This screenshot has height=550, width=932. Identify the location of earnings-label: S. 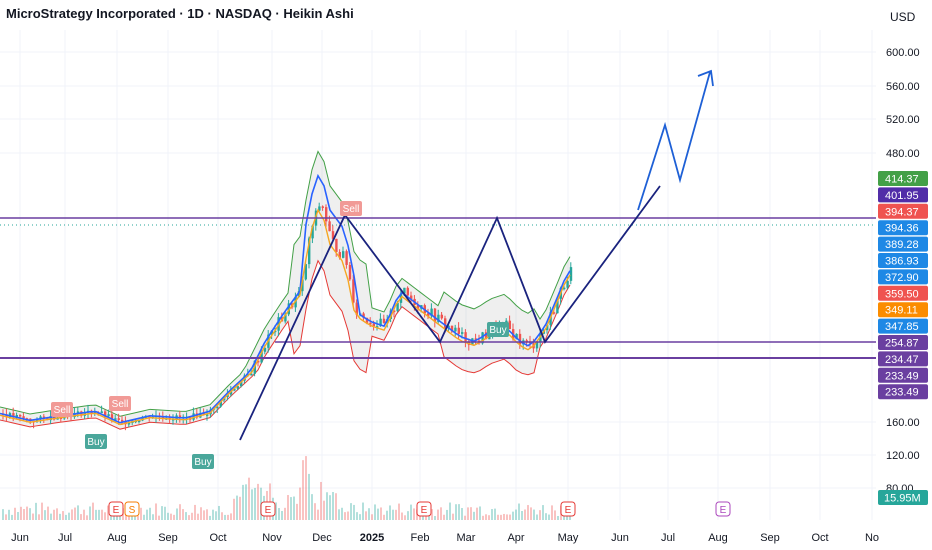
(132, 510).